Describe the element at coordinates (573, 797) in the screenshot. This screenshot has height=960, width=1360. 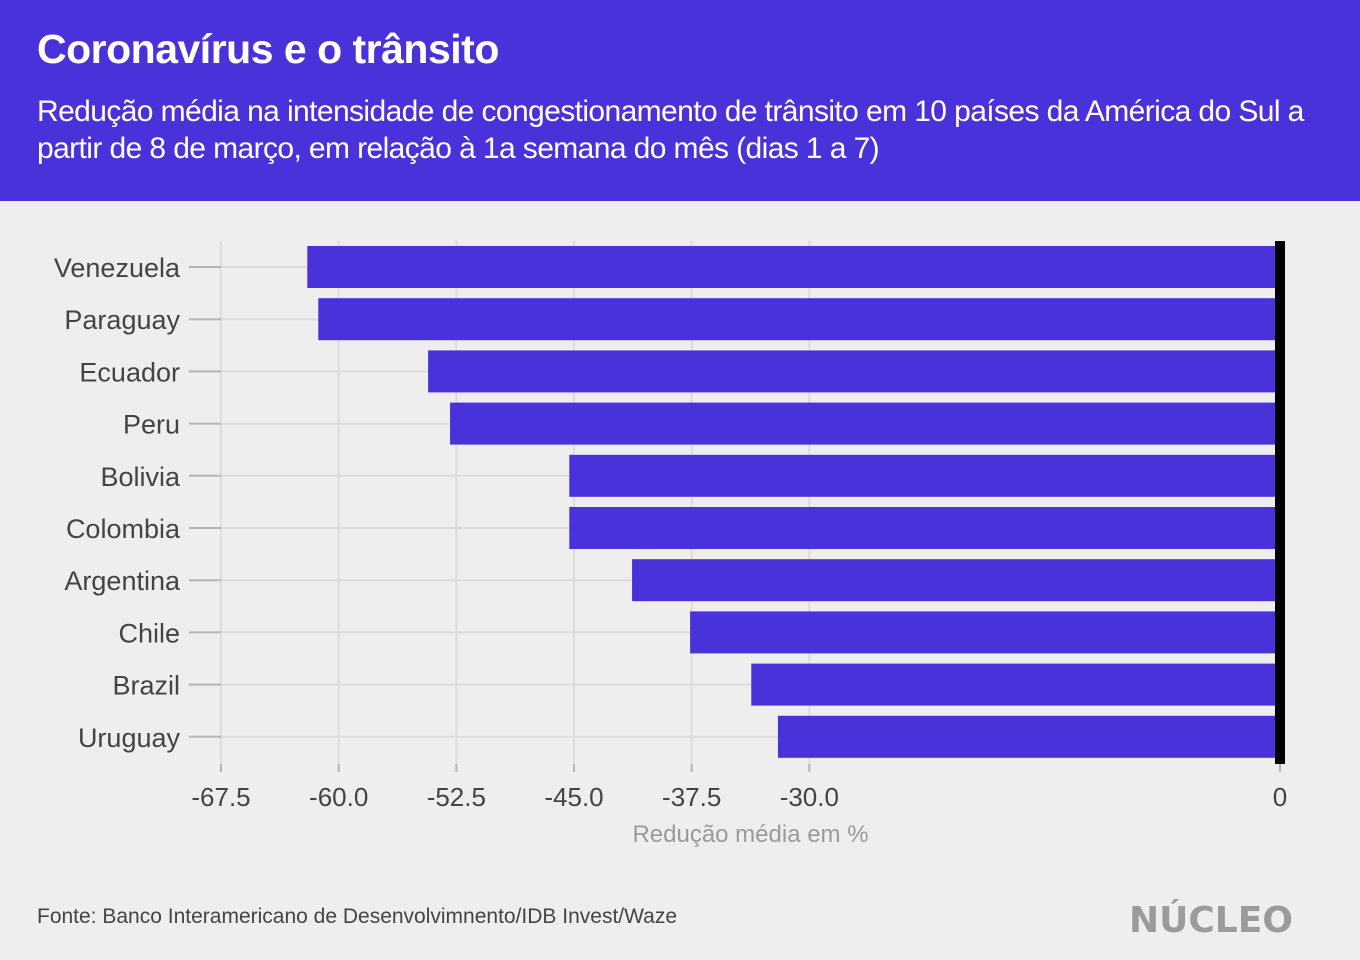
I see `x-tick-label: -45.0` at that location.